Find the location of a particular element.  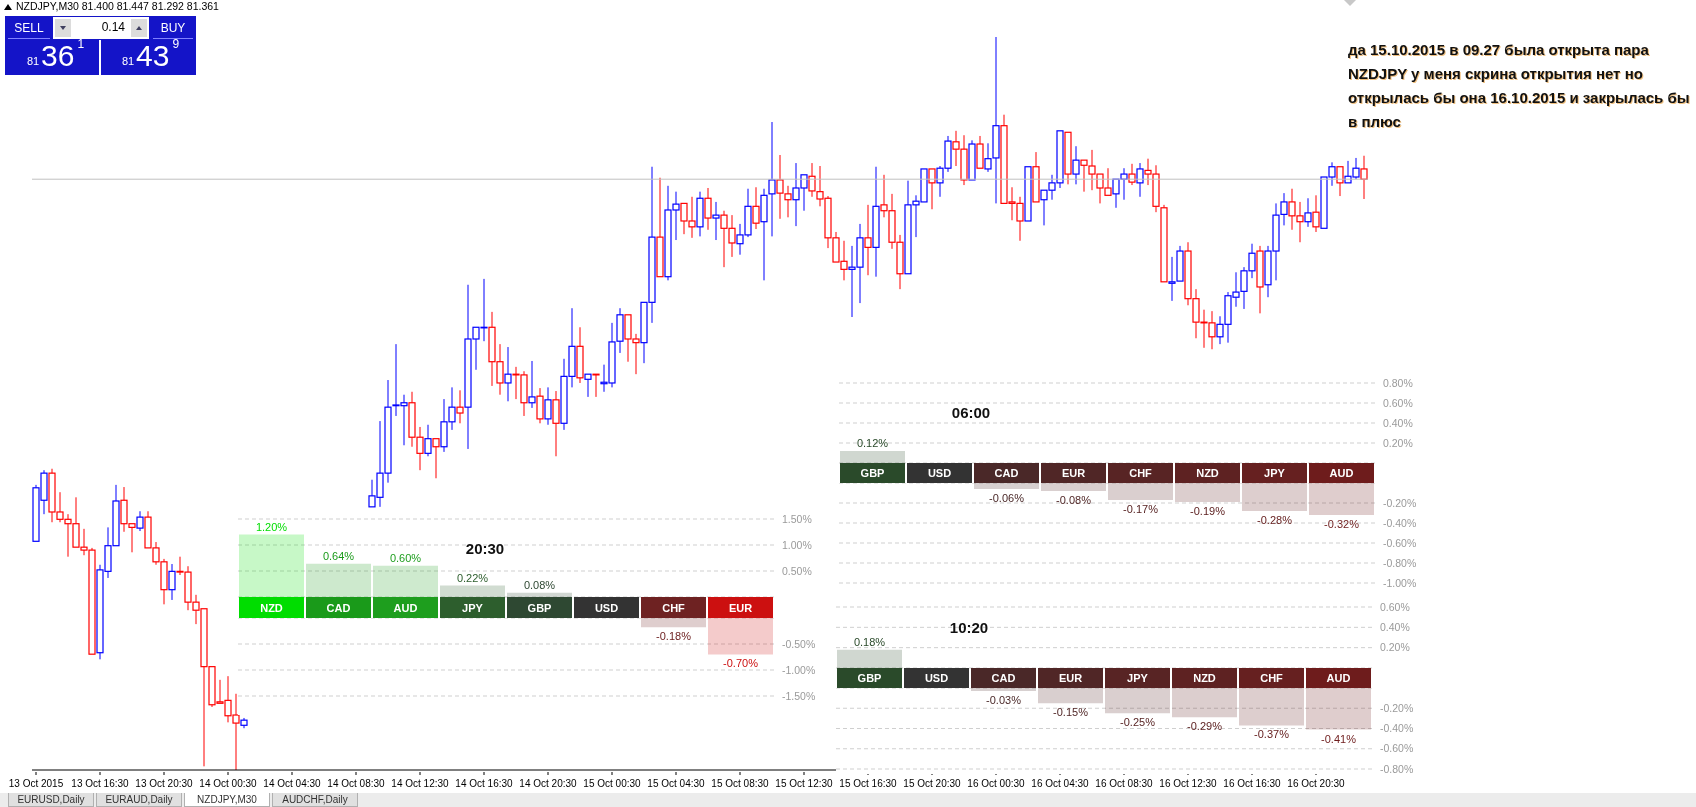

y-tick-label: 0.50% is located at coordinates (797, 570).